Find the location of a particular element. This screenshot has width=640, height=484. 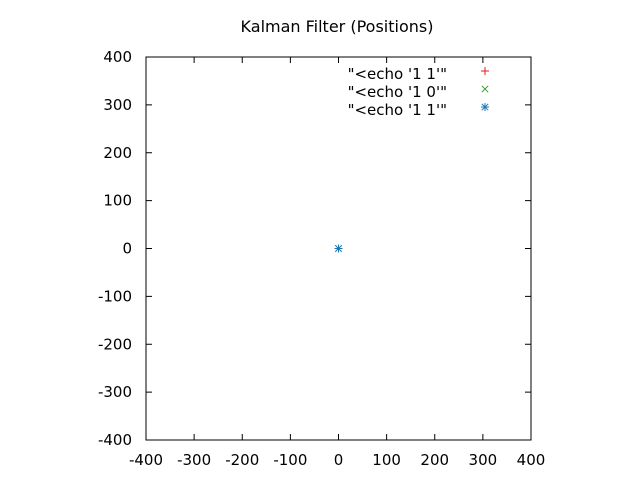

x-tick-label: 0 is located at coordinates (339, 460).